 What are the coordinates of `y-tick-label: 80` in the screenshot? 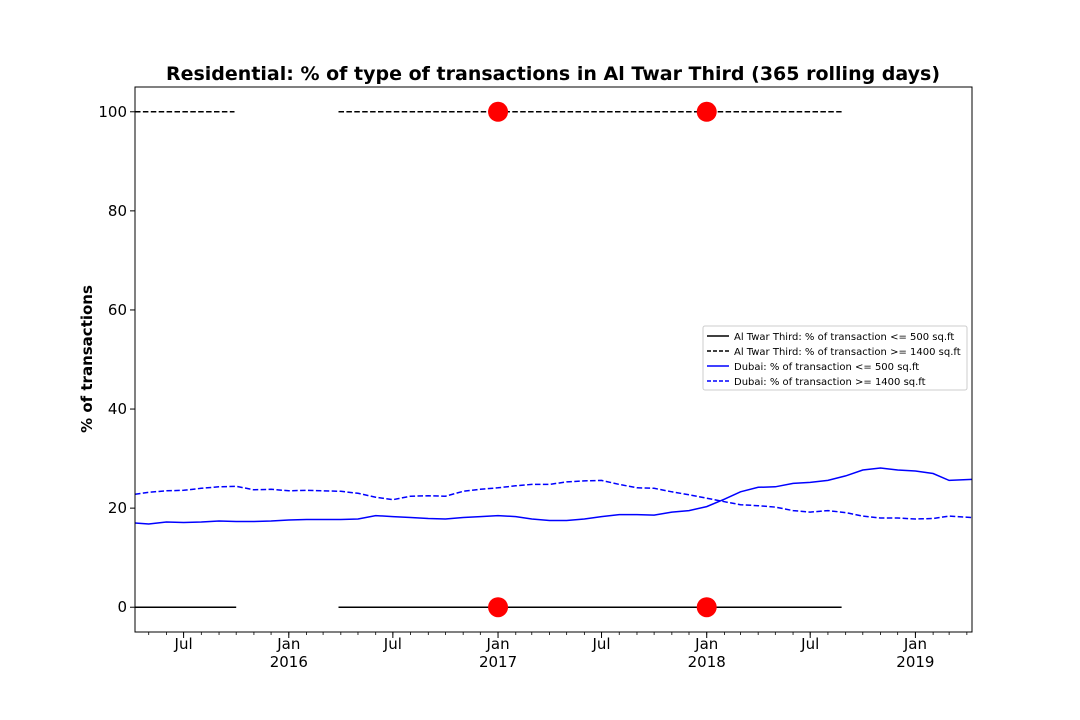 It's located at (117, 211).